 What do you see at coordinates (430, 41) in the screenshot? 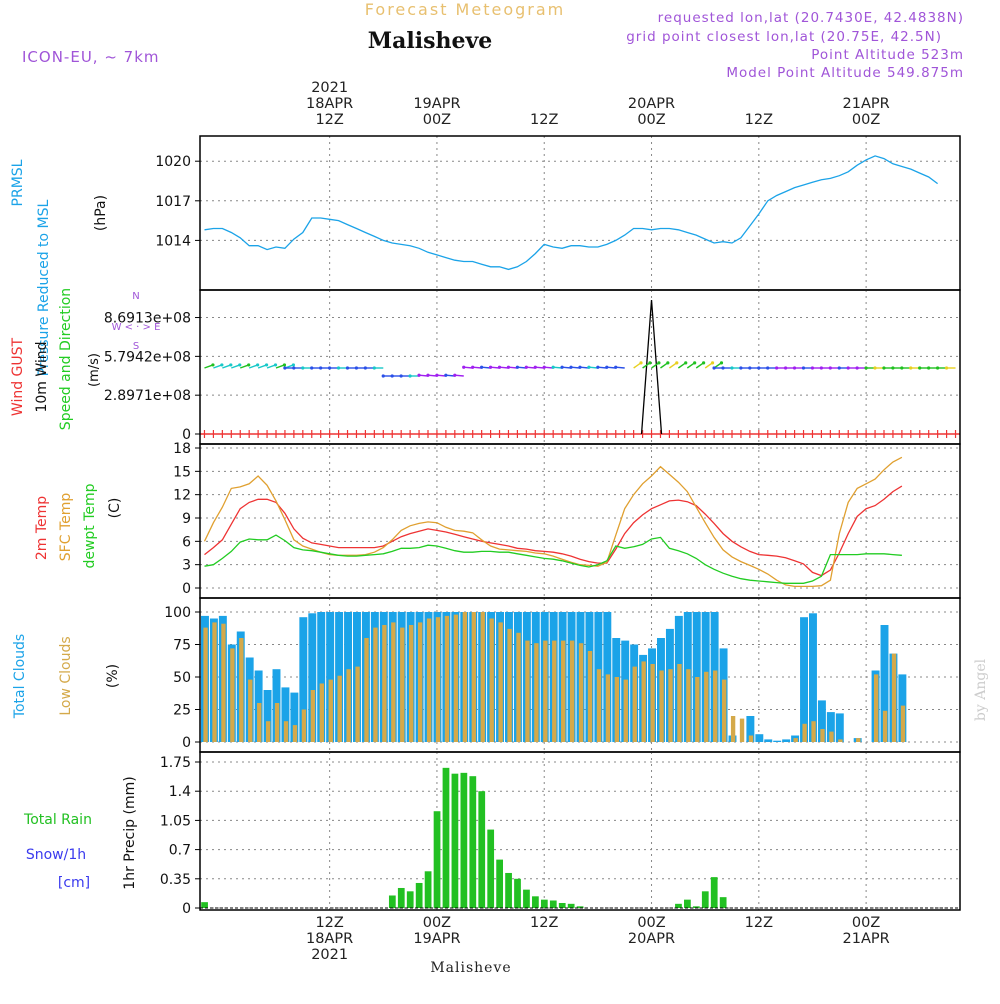
I see `location-title: Malisheve` at bounding box center [430, 41].